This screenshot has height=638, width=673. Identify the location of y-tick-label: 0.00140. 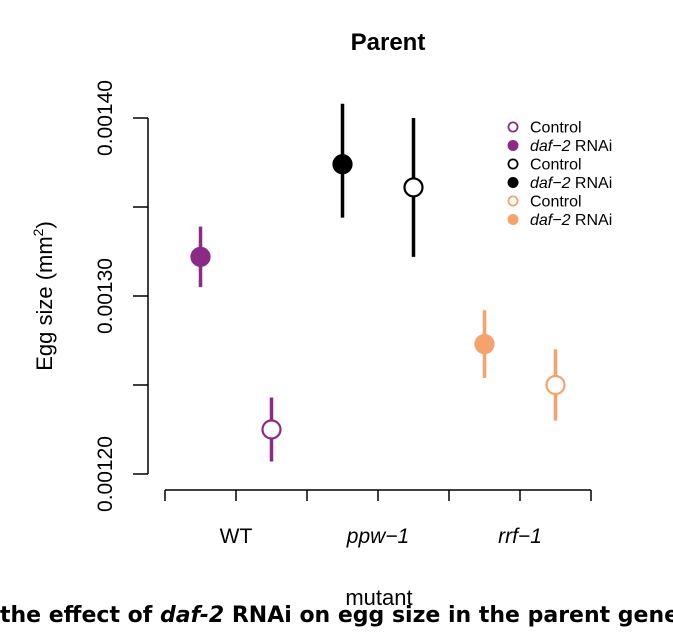
(105, 118).